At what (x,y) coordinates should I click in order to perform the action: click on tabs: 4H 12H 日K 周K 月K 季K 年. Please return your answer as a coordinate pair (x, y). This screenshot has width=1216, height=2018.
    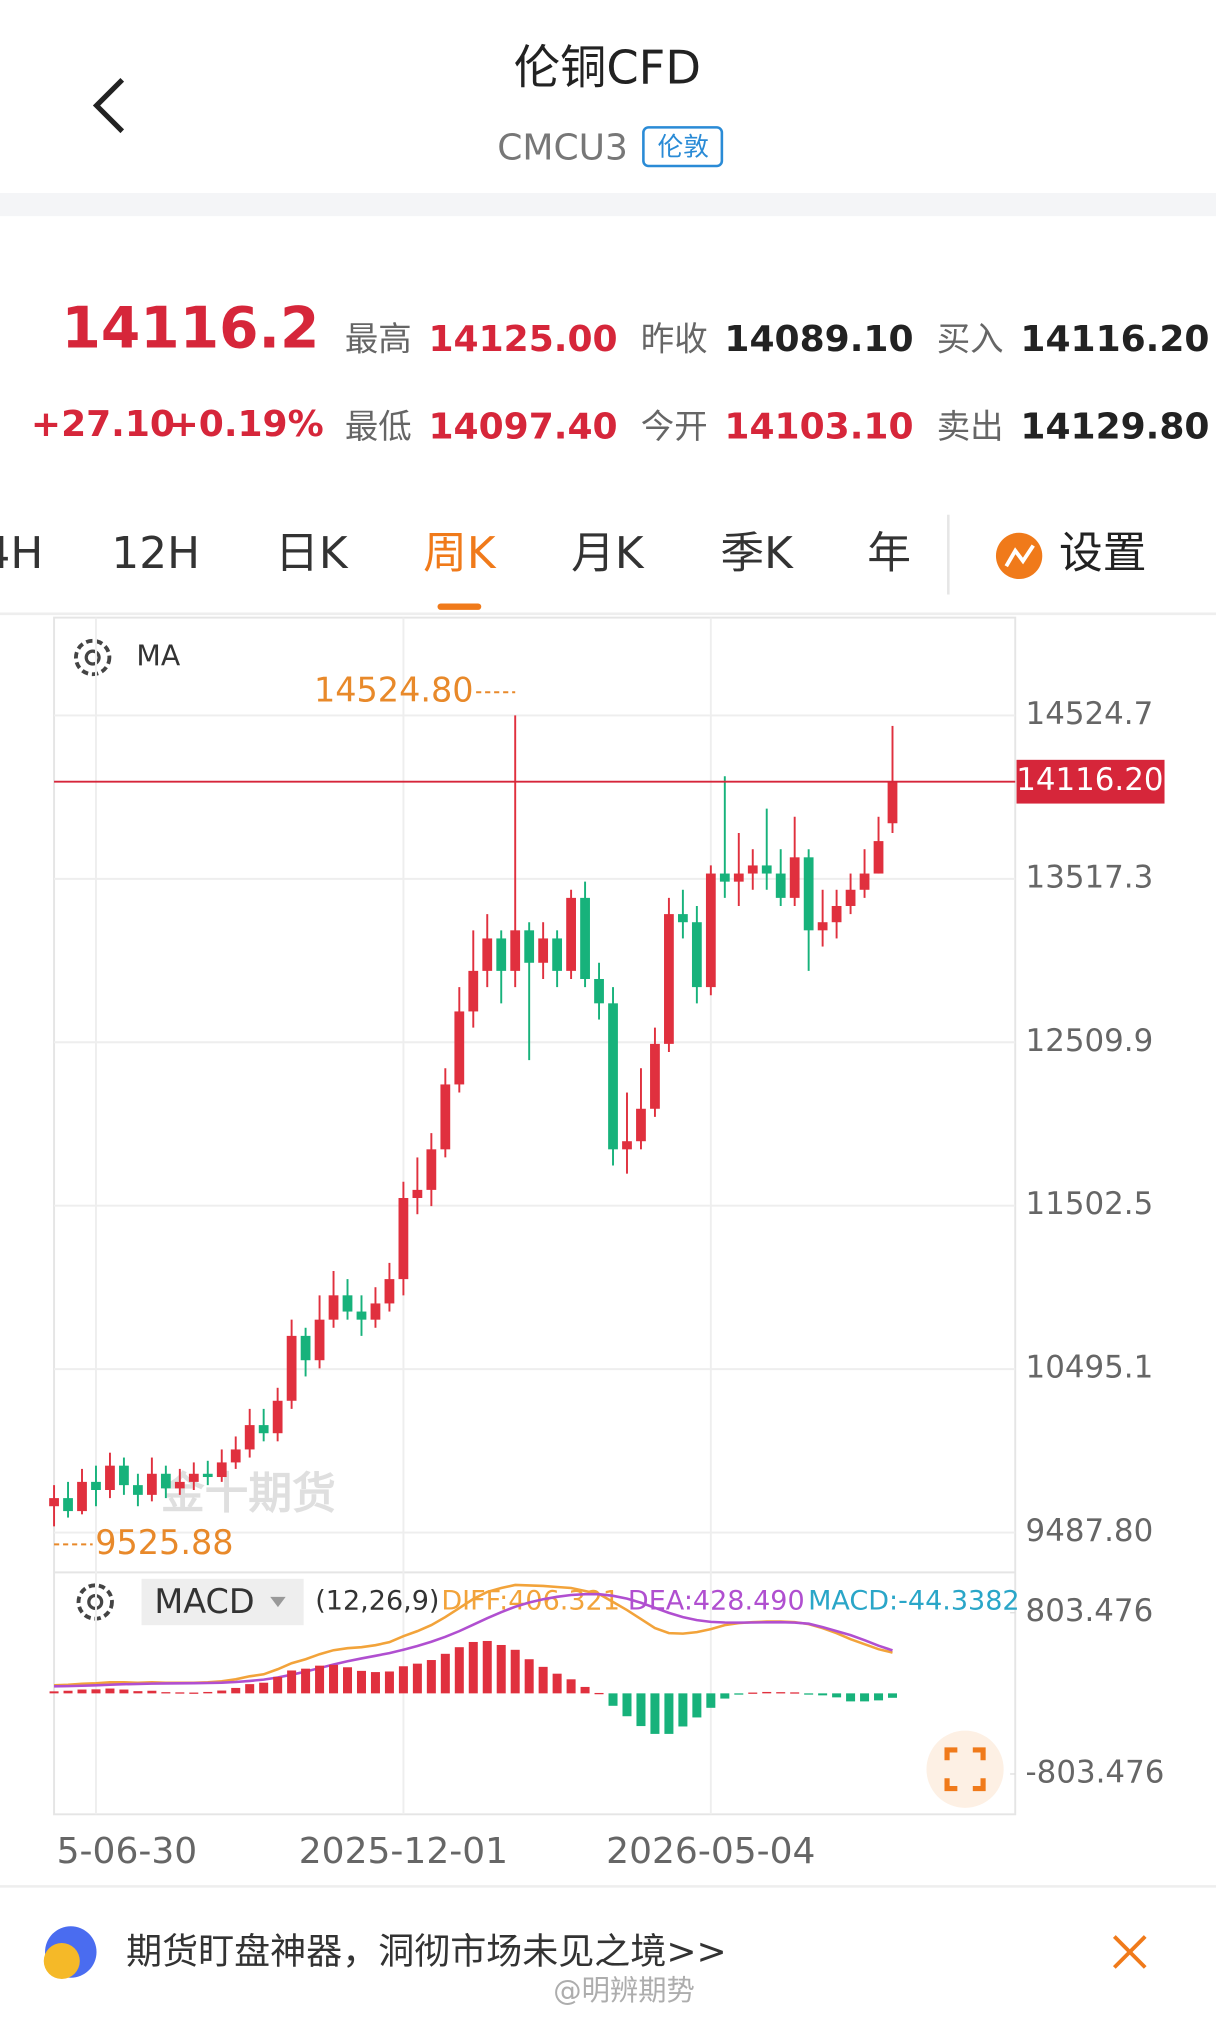
    Looking at the image, I should click on (455, 569).